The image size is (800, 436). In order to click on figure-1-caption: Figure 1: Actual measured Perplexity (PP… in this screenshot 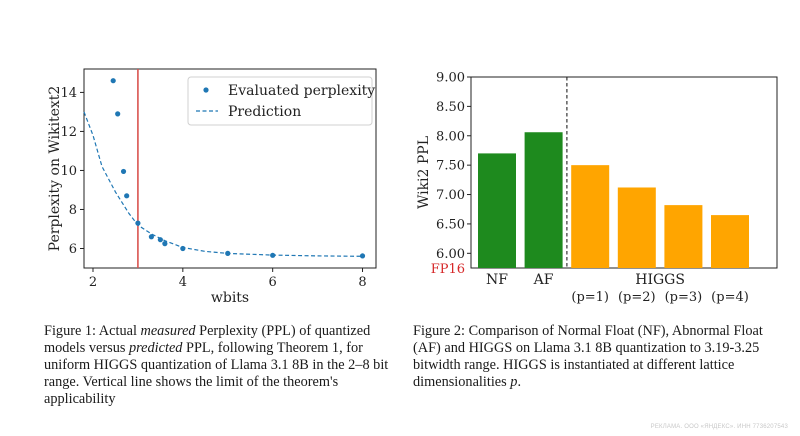, I will do `click(219, 365)`.